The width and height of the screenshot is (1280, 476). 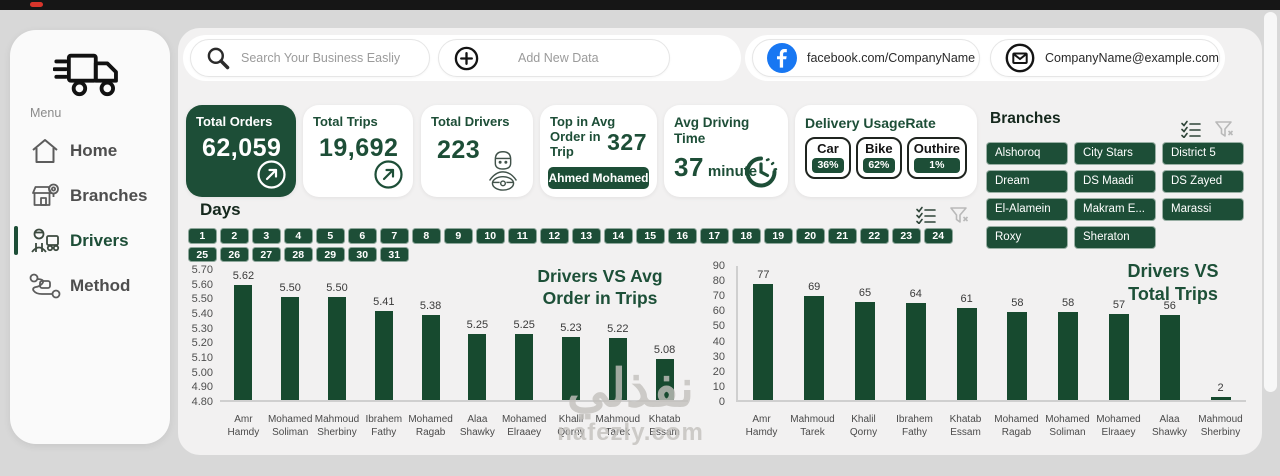 I want to click on add-new-data-button: Add New Data, so click(x=554, y=58).